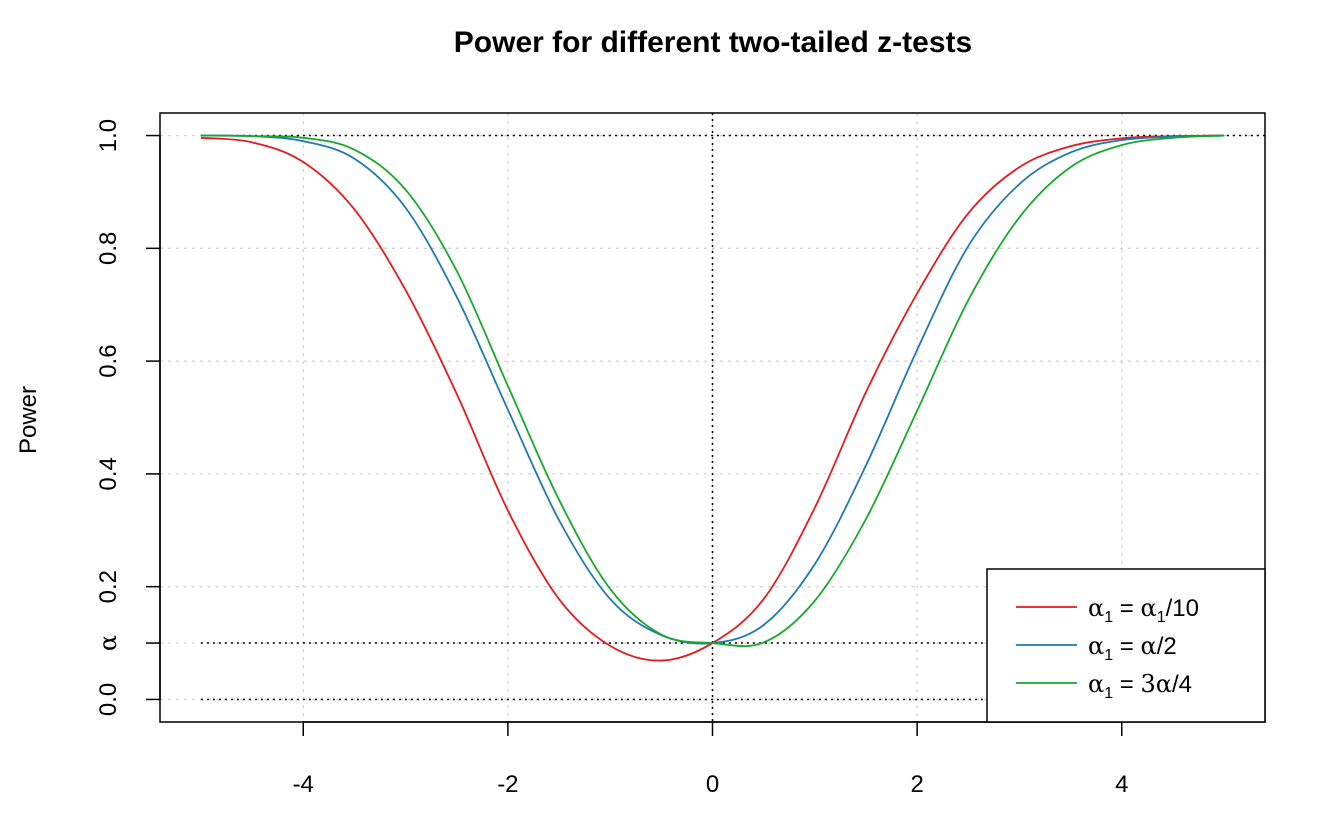 The image size is (1322, 815). I want to click on y-tick-label: 0.6, so click(108, 360).